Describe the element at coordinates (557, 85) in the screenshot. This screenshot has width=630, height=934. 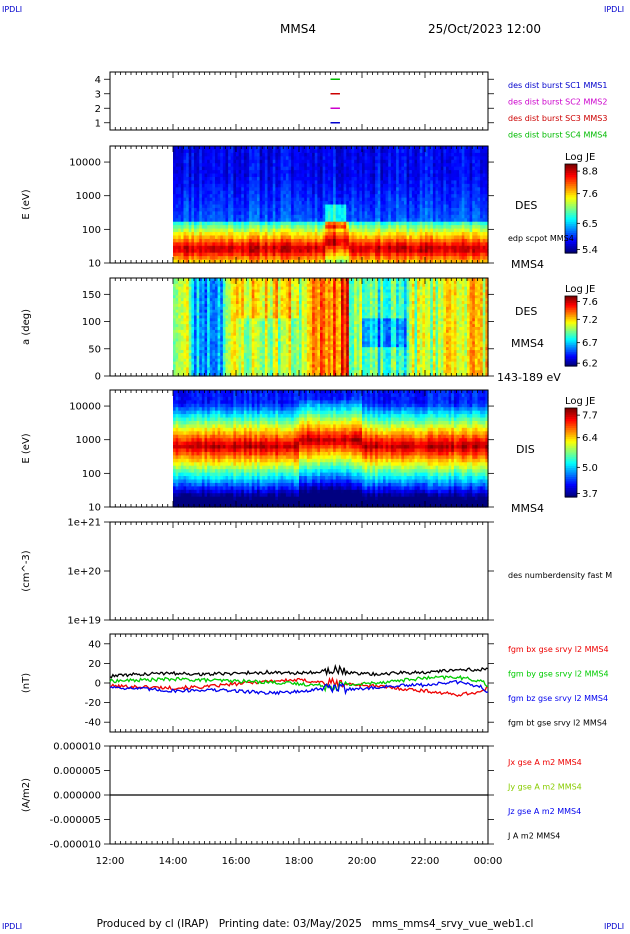
I see `burst-legend-entry: des dist burst SC1 MMS1` at that location.